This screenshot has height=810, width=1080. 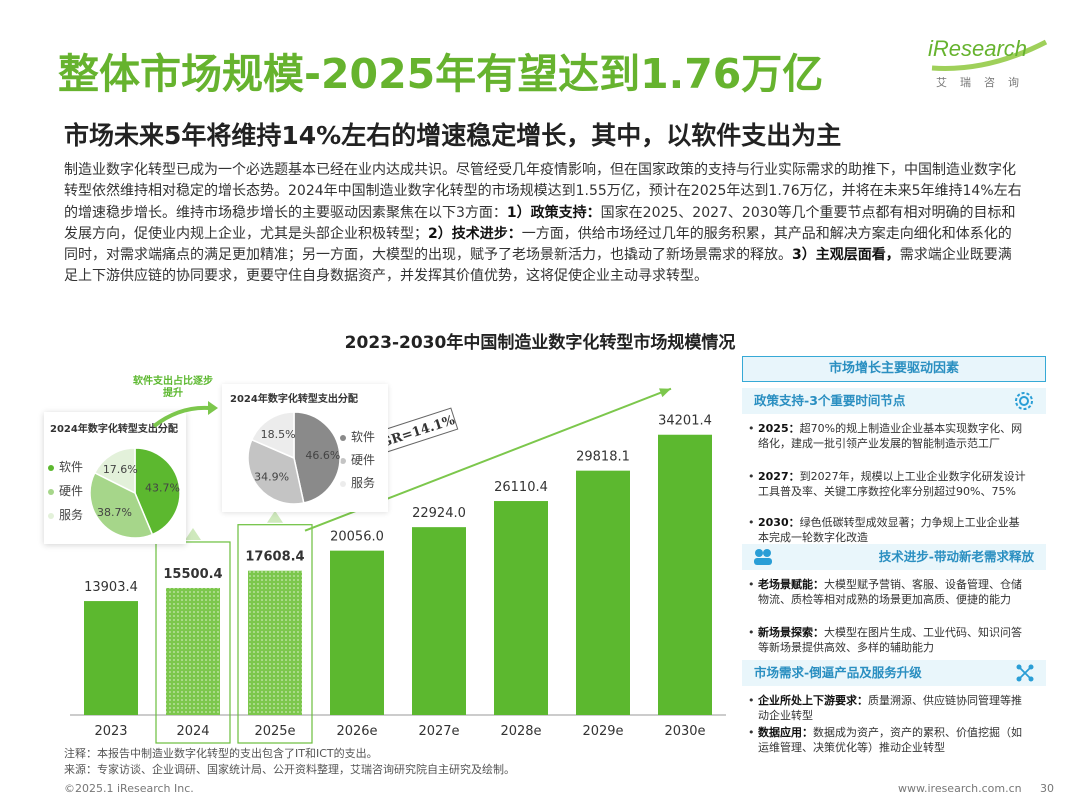 I want to click on bar-2023, so click(x=111, y=658).